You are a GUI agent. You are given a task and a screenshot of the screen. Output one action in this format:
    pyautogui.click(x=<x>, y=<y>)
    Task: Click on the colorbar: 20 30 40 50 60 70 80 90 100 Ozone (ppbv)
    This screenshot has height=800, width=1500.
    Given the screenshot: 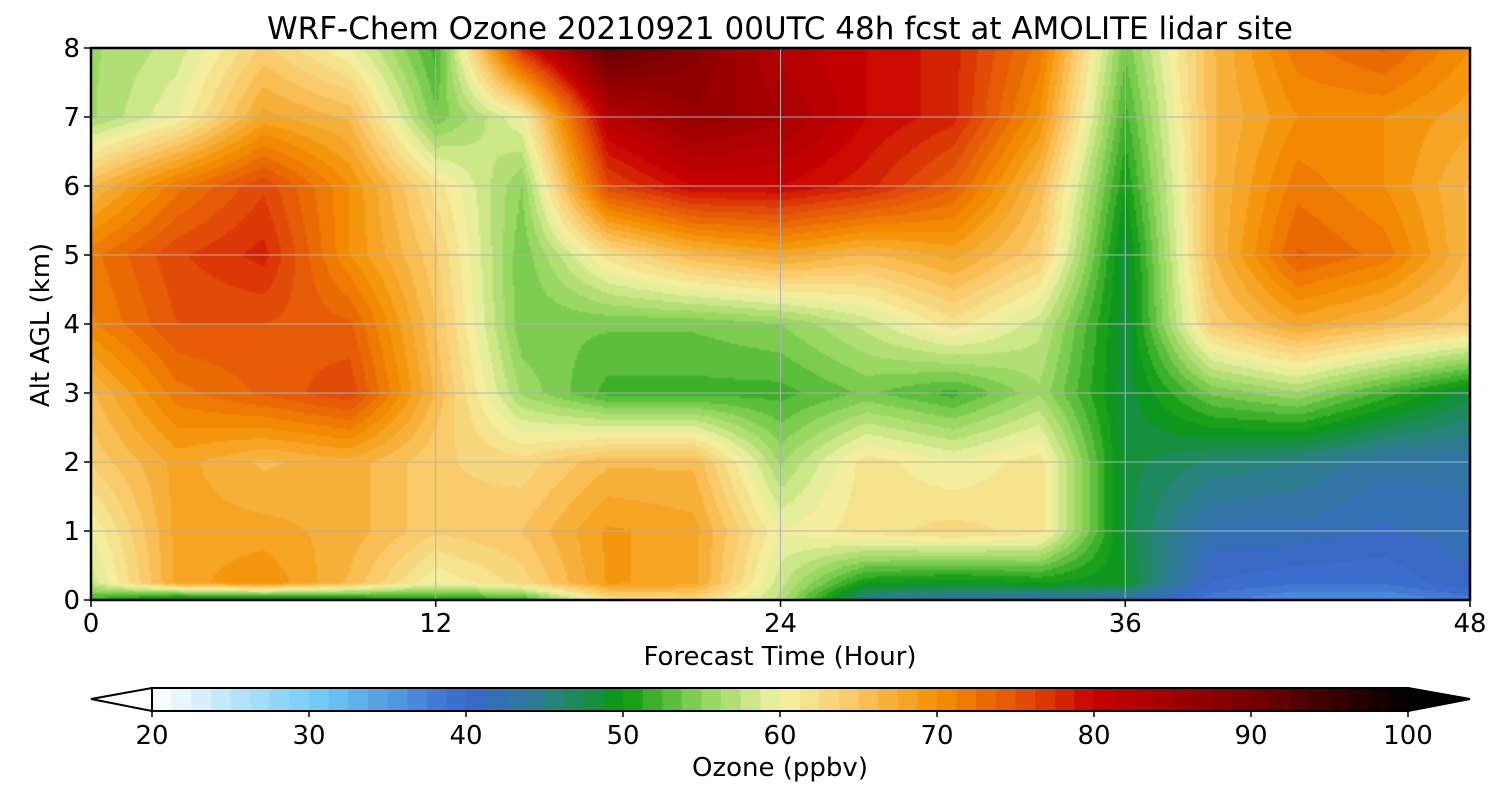 What is the action you would take?
    pyautogui.click(x=780, y=734)
    